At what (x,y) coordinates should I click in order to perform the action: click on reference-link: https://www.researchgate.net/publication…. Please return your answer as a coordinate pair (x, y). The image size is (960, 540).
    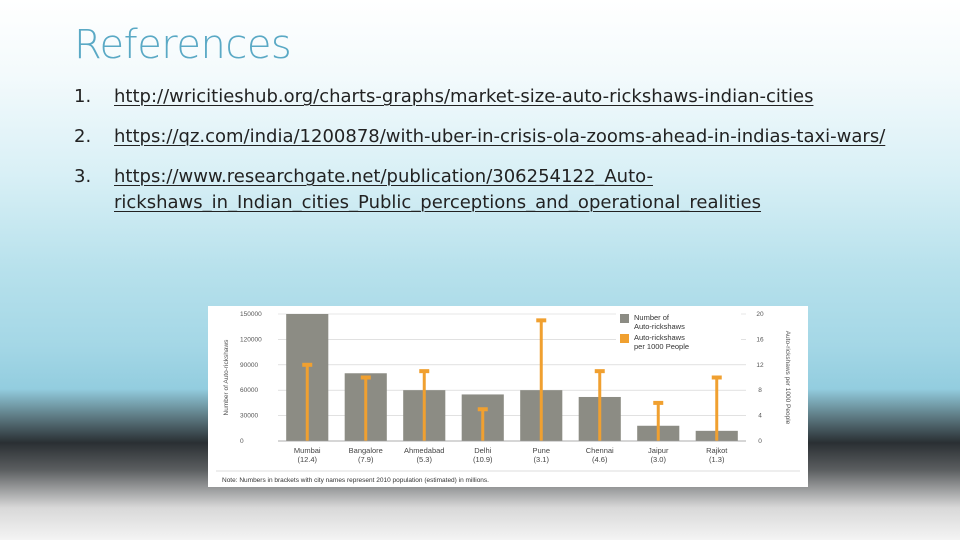
    Looking at the image, I should click on (438, 189).